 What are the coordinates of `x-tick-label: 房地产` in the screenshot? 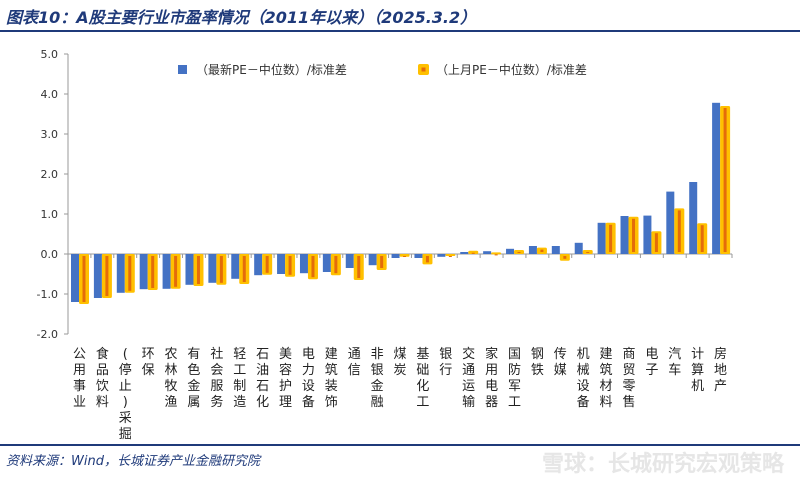 It's located at (720, 370).